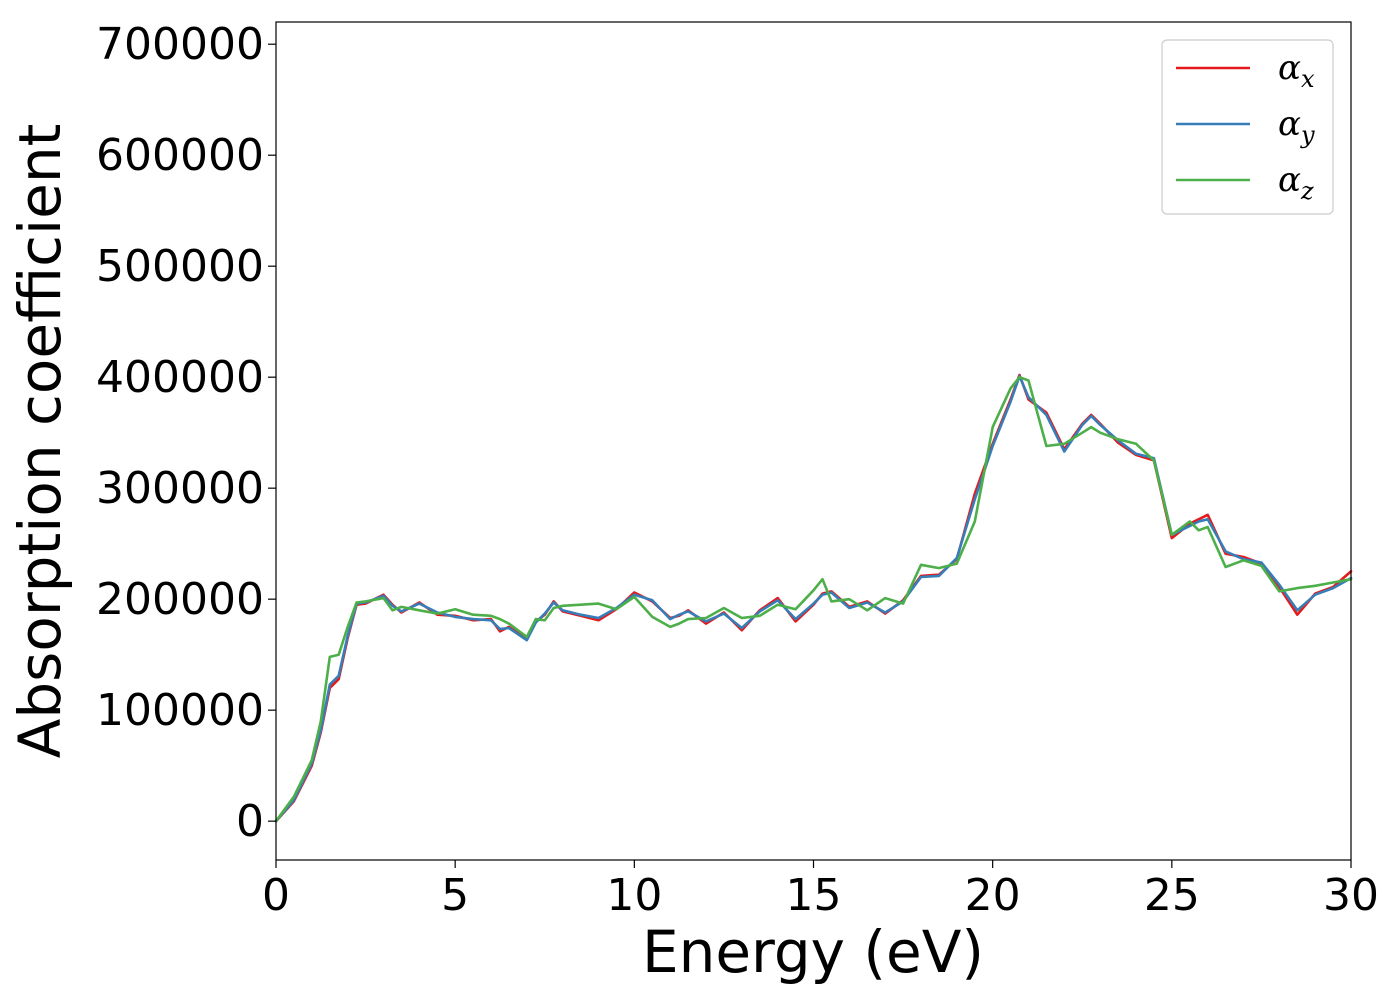 The width and height of the screenshot is (1400, 1000). What do you see at coordinates (993, 895) in the screenshot?
I see `x-tick-label: 20` at bounding box center [993, 895].